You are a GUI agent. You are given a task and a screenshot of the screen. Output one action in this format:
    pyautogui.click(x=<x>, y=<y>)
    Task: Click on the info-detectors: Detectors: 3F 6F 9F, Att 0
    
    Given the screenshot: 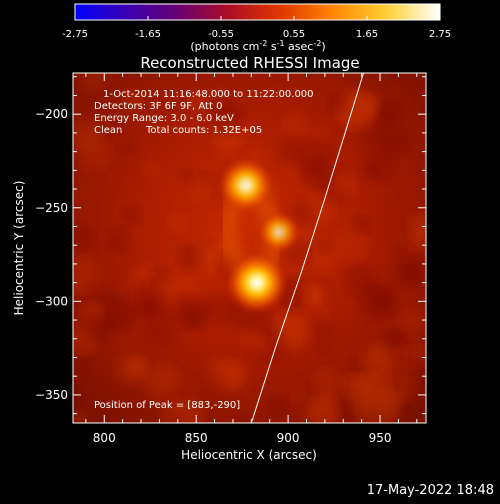 What is the action you would take?
    pyautogui.click(x=158, y=106)
    